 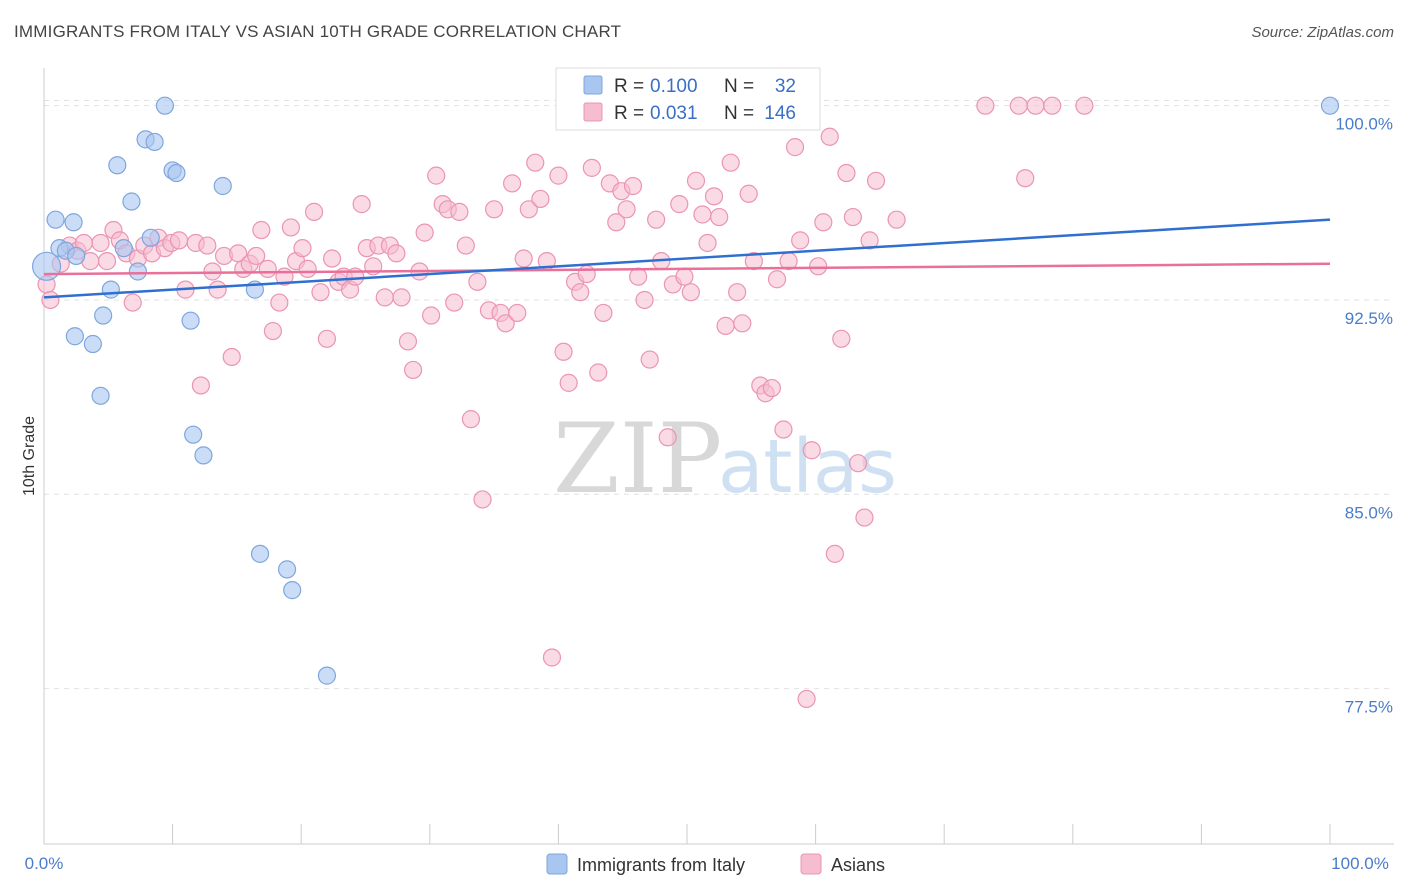 I want to click on x-tick-label-max: 100.0%, so click(x=1360, y=863).